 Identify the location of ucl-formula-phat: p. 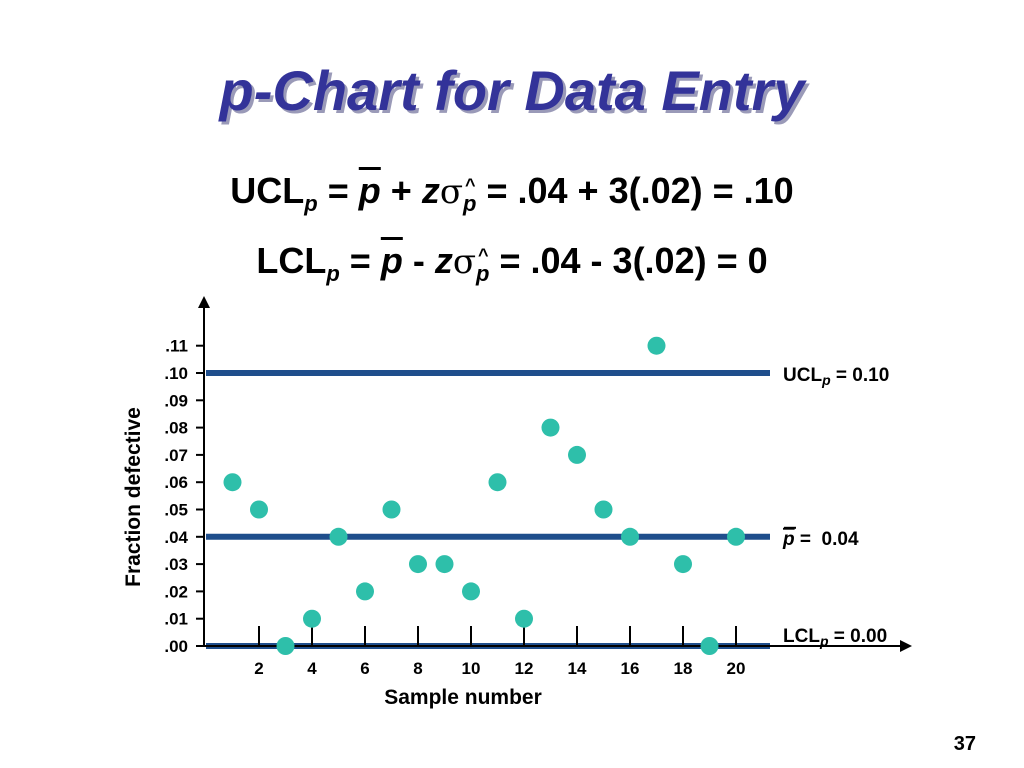
(469, 196).